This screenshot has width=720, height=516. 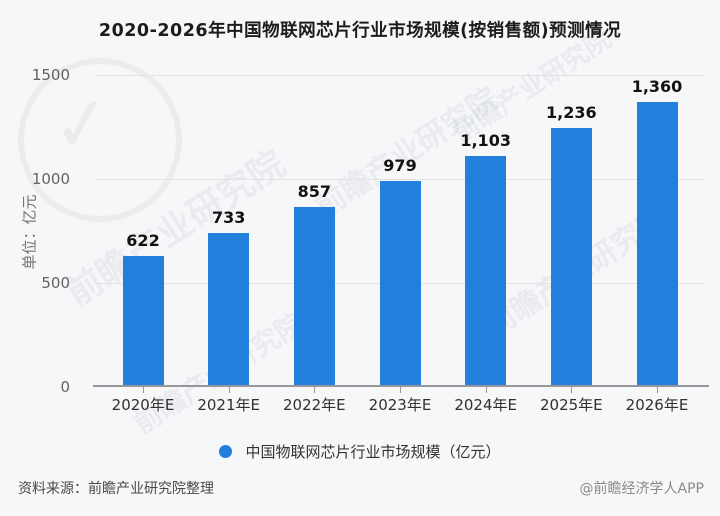 I want to click on y-axis-unit-label: 单位：亿元, so click(x=29, y=232).